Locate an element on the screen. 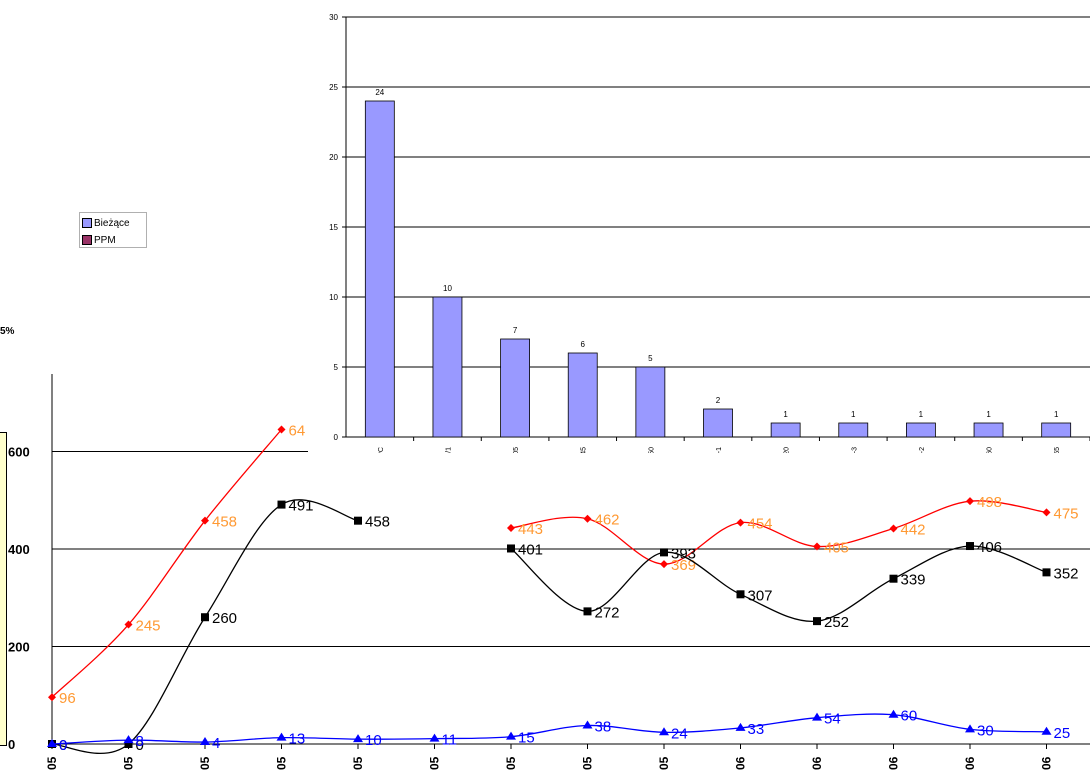 The height and width of the screenshot is (784, 1090). bar-category-label: L11APC is located at coordinates (381, 450).